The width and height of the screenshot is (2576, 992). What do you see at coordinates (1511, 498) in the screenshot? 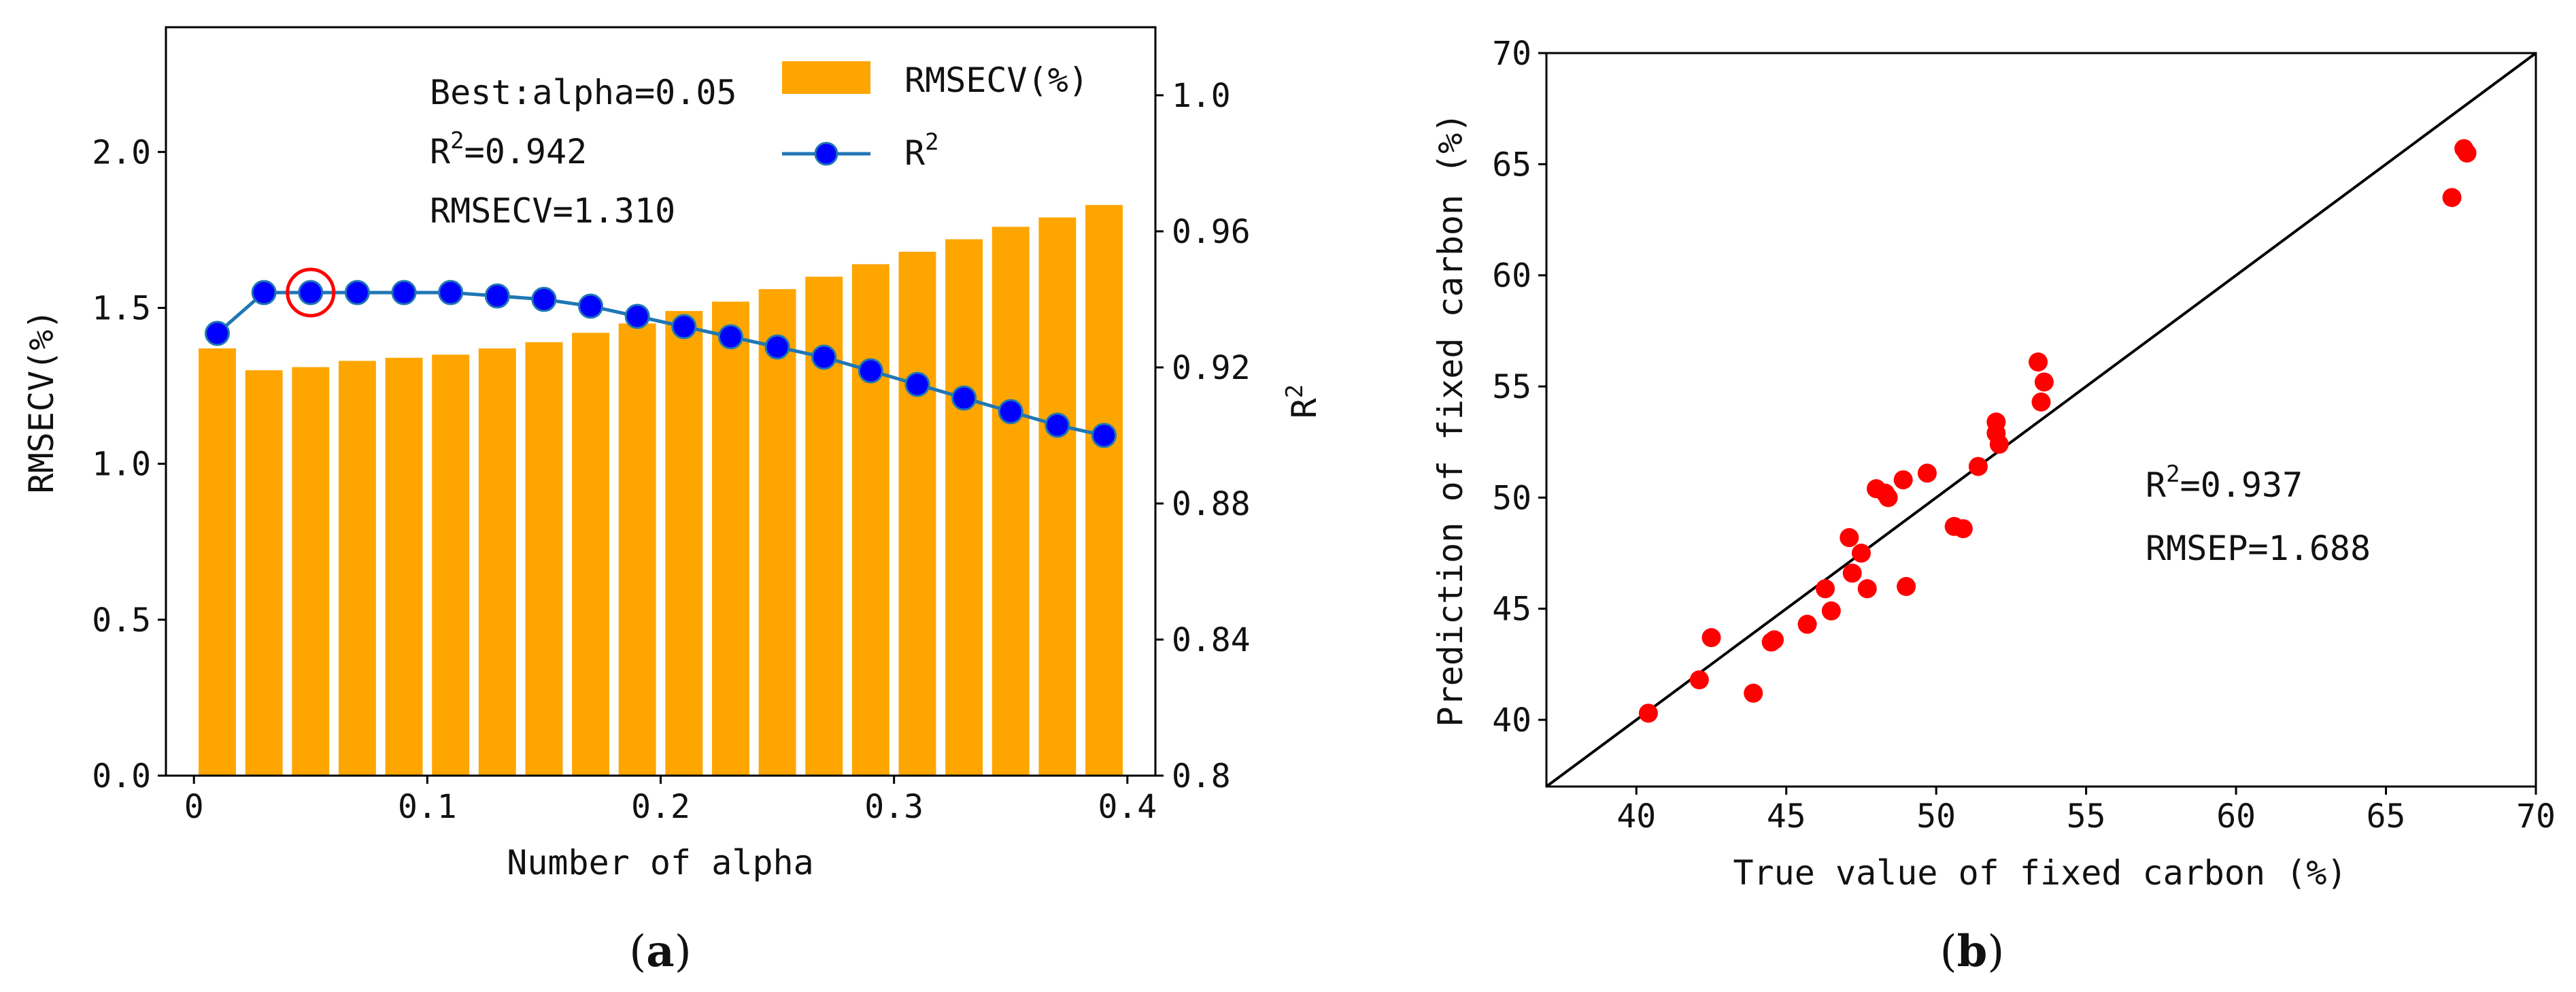
I see `y-tick-label: 50` at bounding box center [1511, 498].